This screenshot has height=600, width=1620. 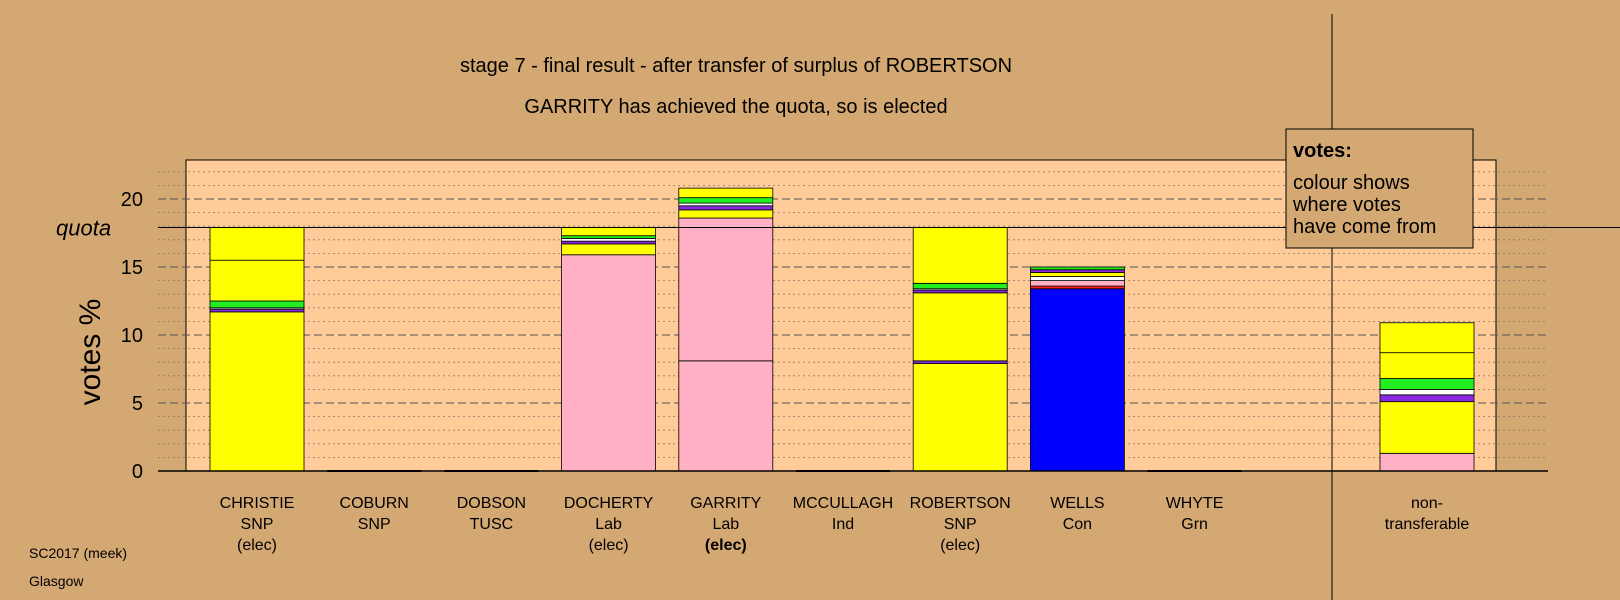 What do you see at coordinates (609, 503) in the screenshot?
I see `x-label-name: DOCHERTY` at bounding box center [609, 503].